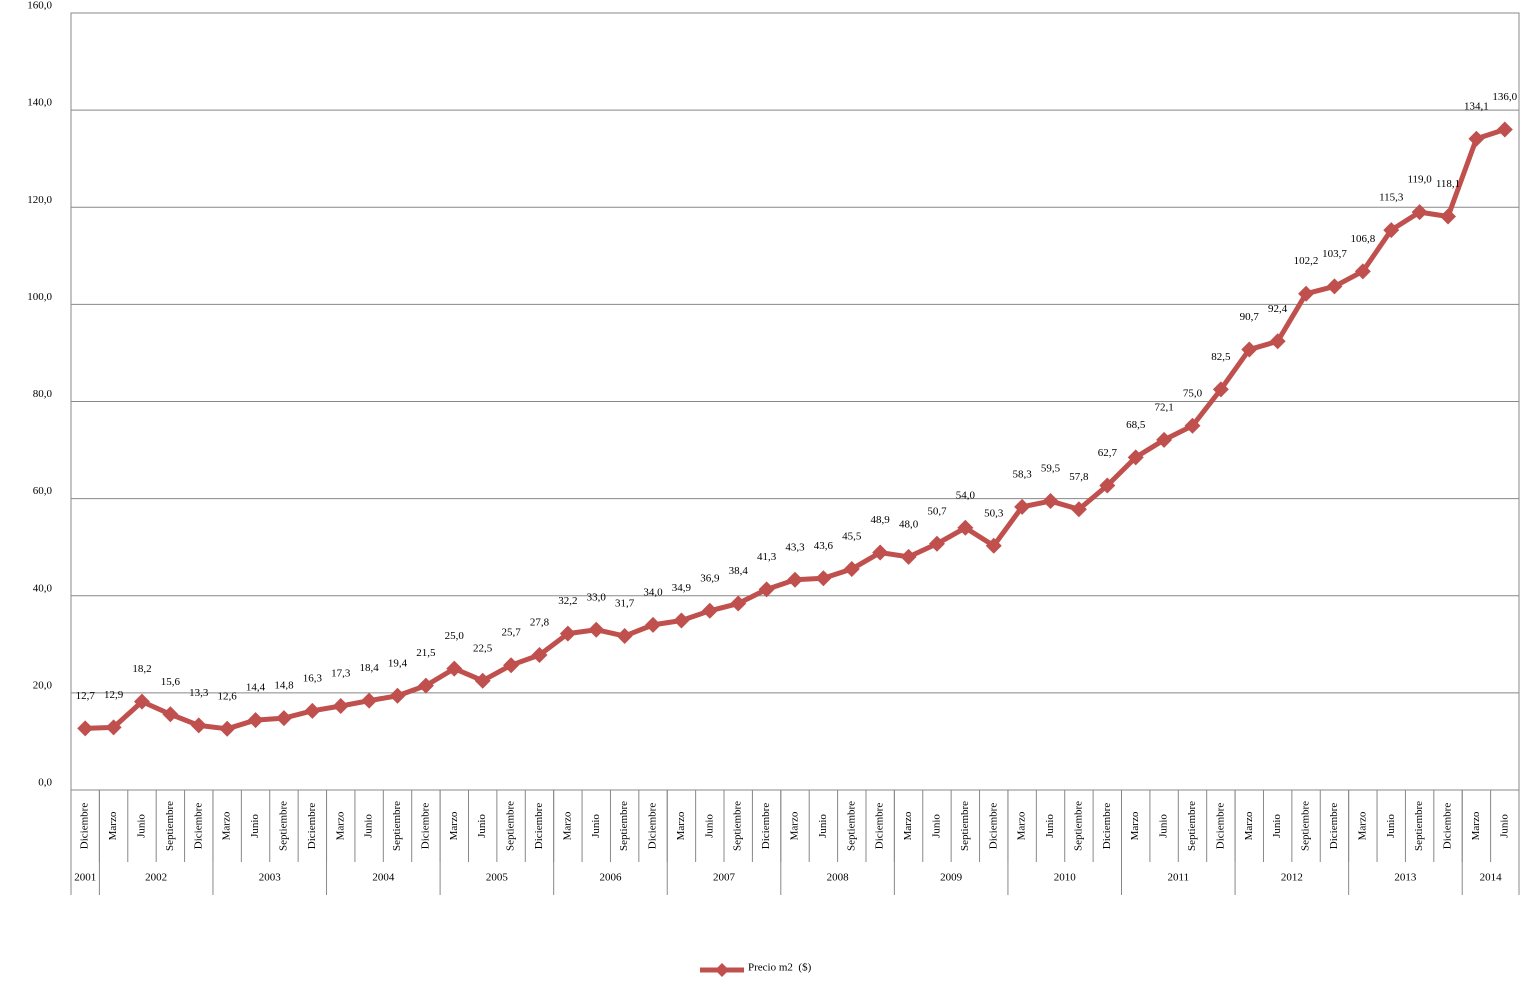 This screenshot has width=1526, height=997. I want to click on data-label: 25,7, so click(511, 633).